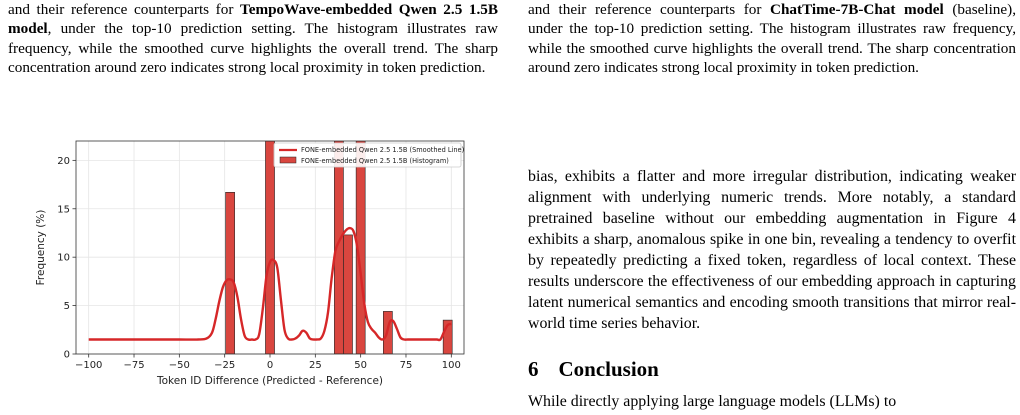 This screenshot has width=1020, height=415. I want to click on section-heading: 6 Conclusion, so click(593, 369).